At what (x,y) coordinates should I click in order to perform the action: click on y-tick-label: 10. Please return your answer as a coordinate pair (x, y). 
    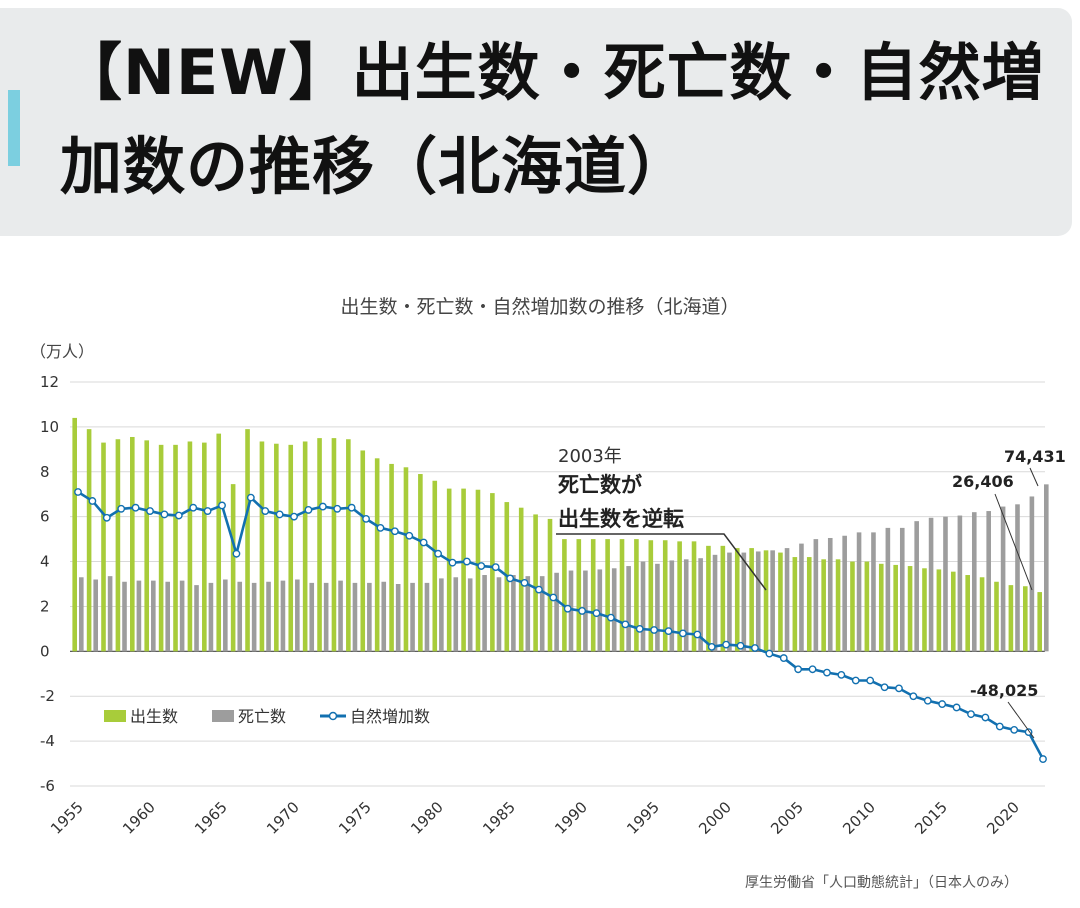
    Looking at the image, I should click on (49, 427).